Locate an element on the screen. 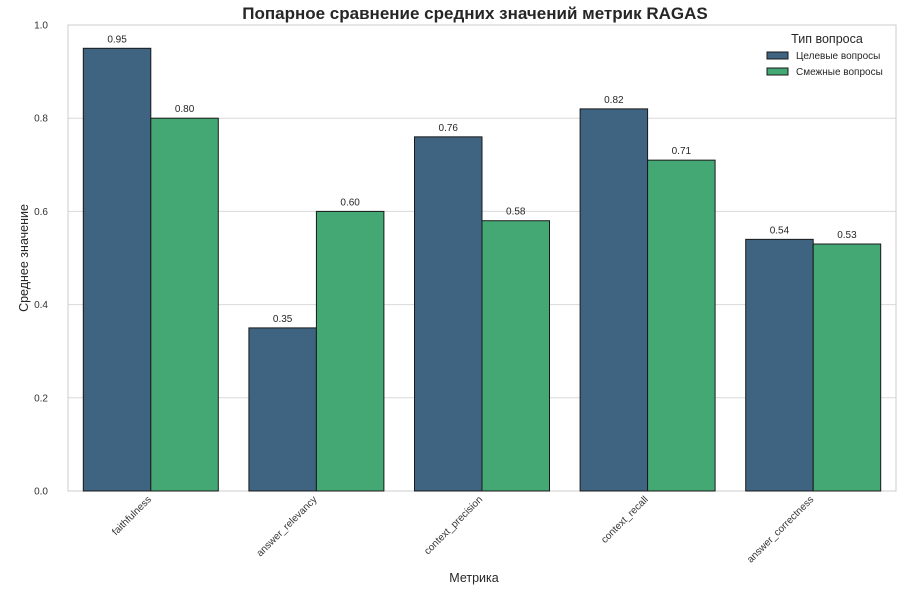  bar-value-label: 0.58 is located at coordinates (516, 212).